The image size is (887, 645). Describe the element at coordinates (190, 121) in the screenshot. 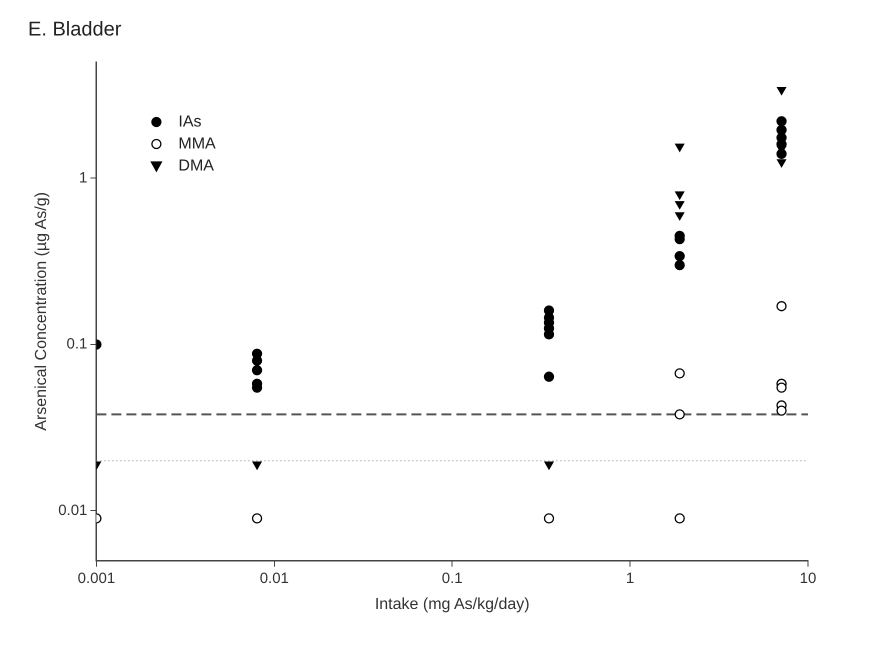

I see `legend-label: IAs` at that location.